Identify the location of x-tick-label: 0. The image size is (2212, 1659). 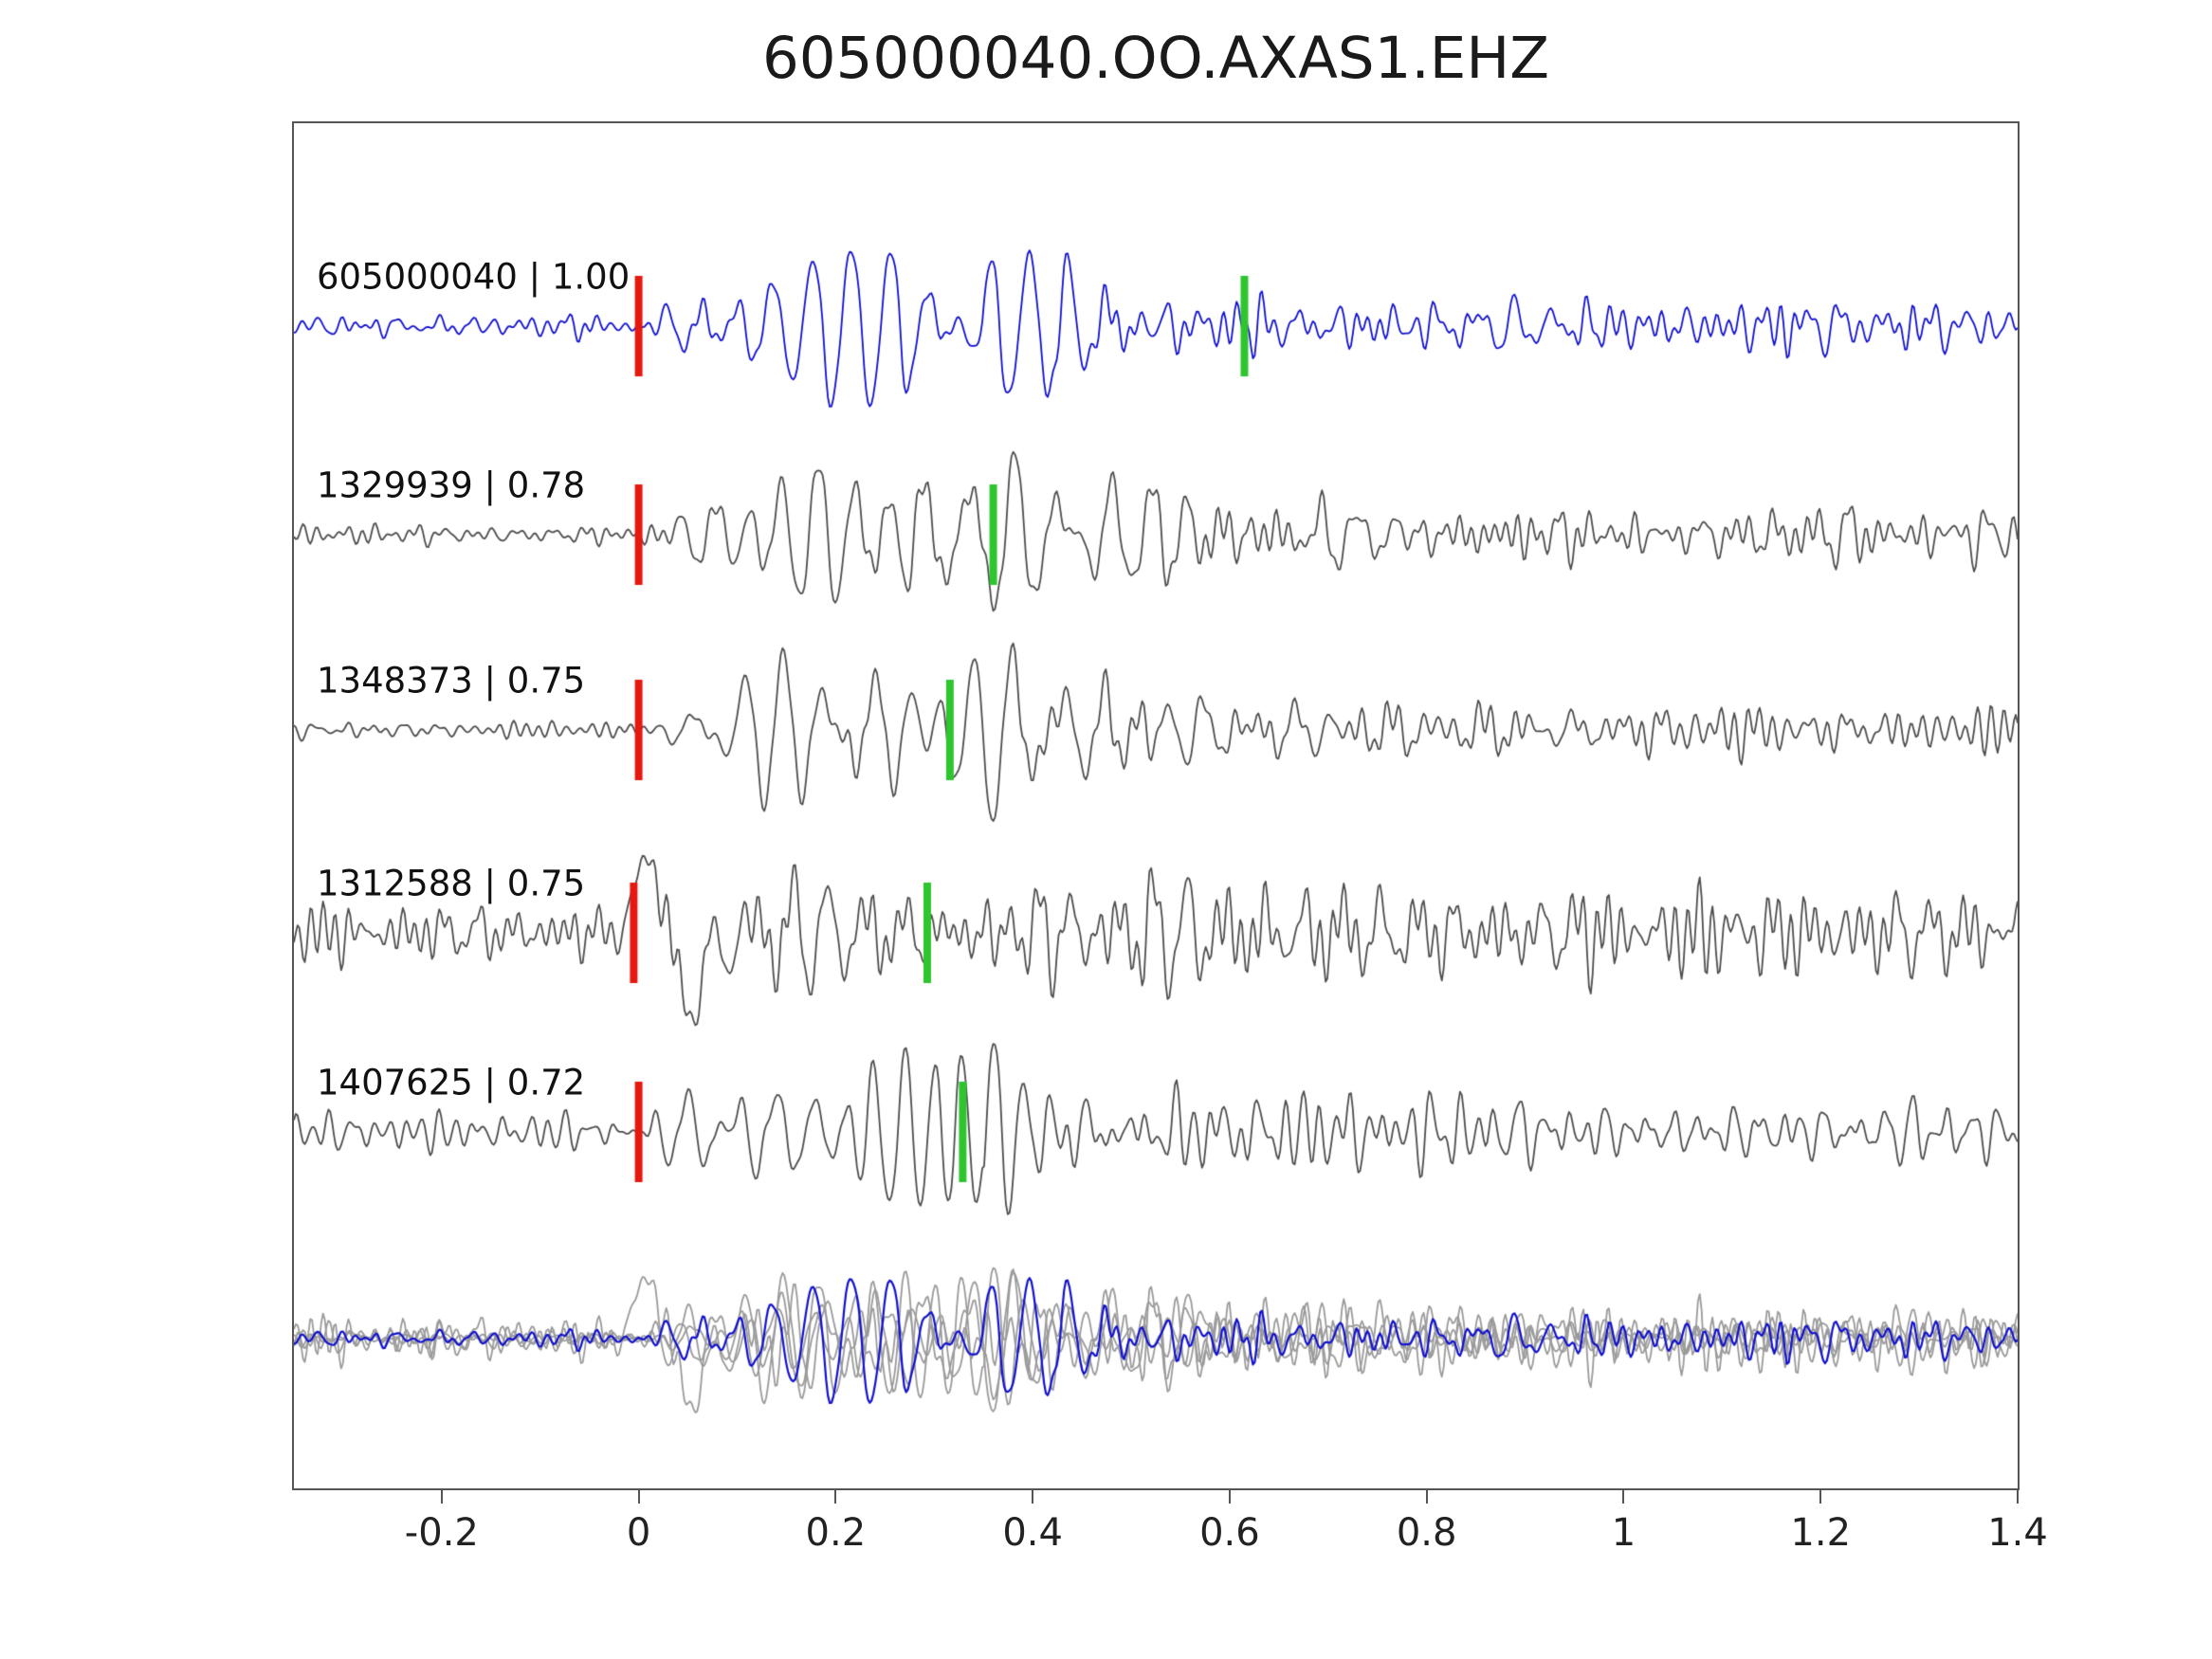
(638, 1533).